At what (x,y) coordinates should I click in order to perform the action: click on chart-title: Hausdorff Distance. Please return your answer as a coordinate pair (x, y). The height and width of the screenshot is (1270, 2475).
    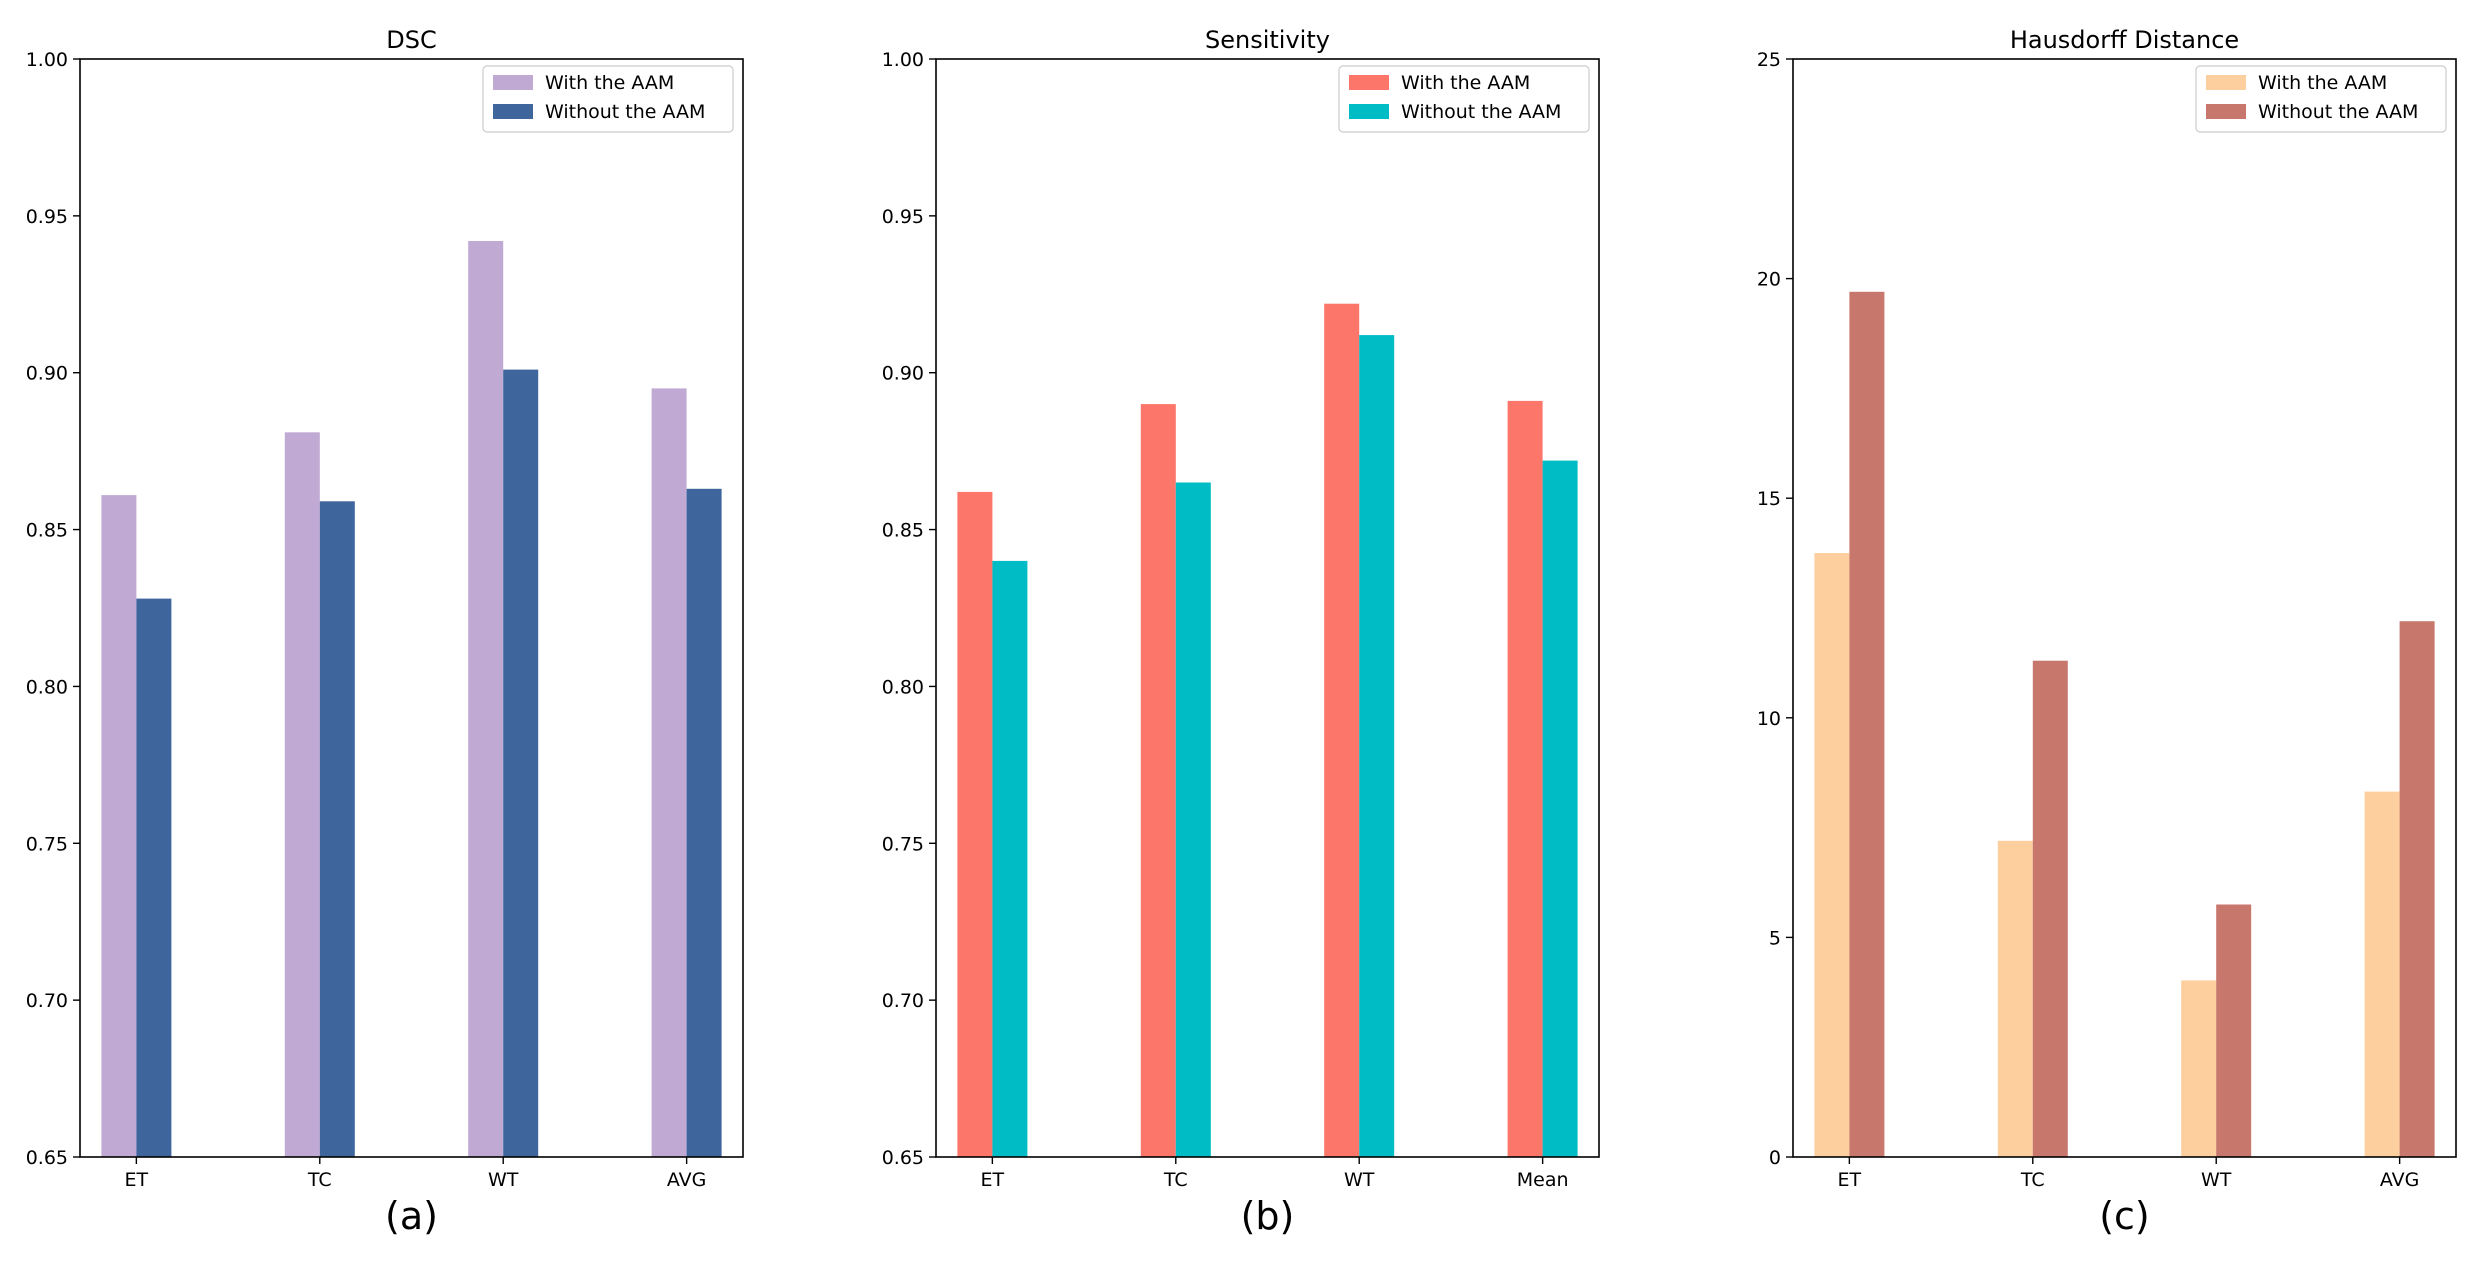
    Looking at the image, I should click on (2124, 40).